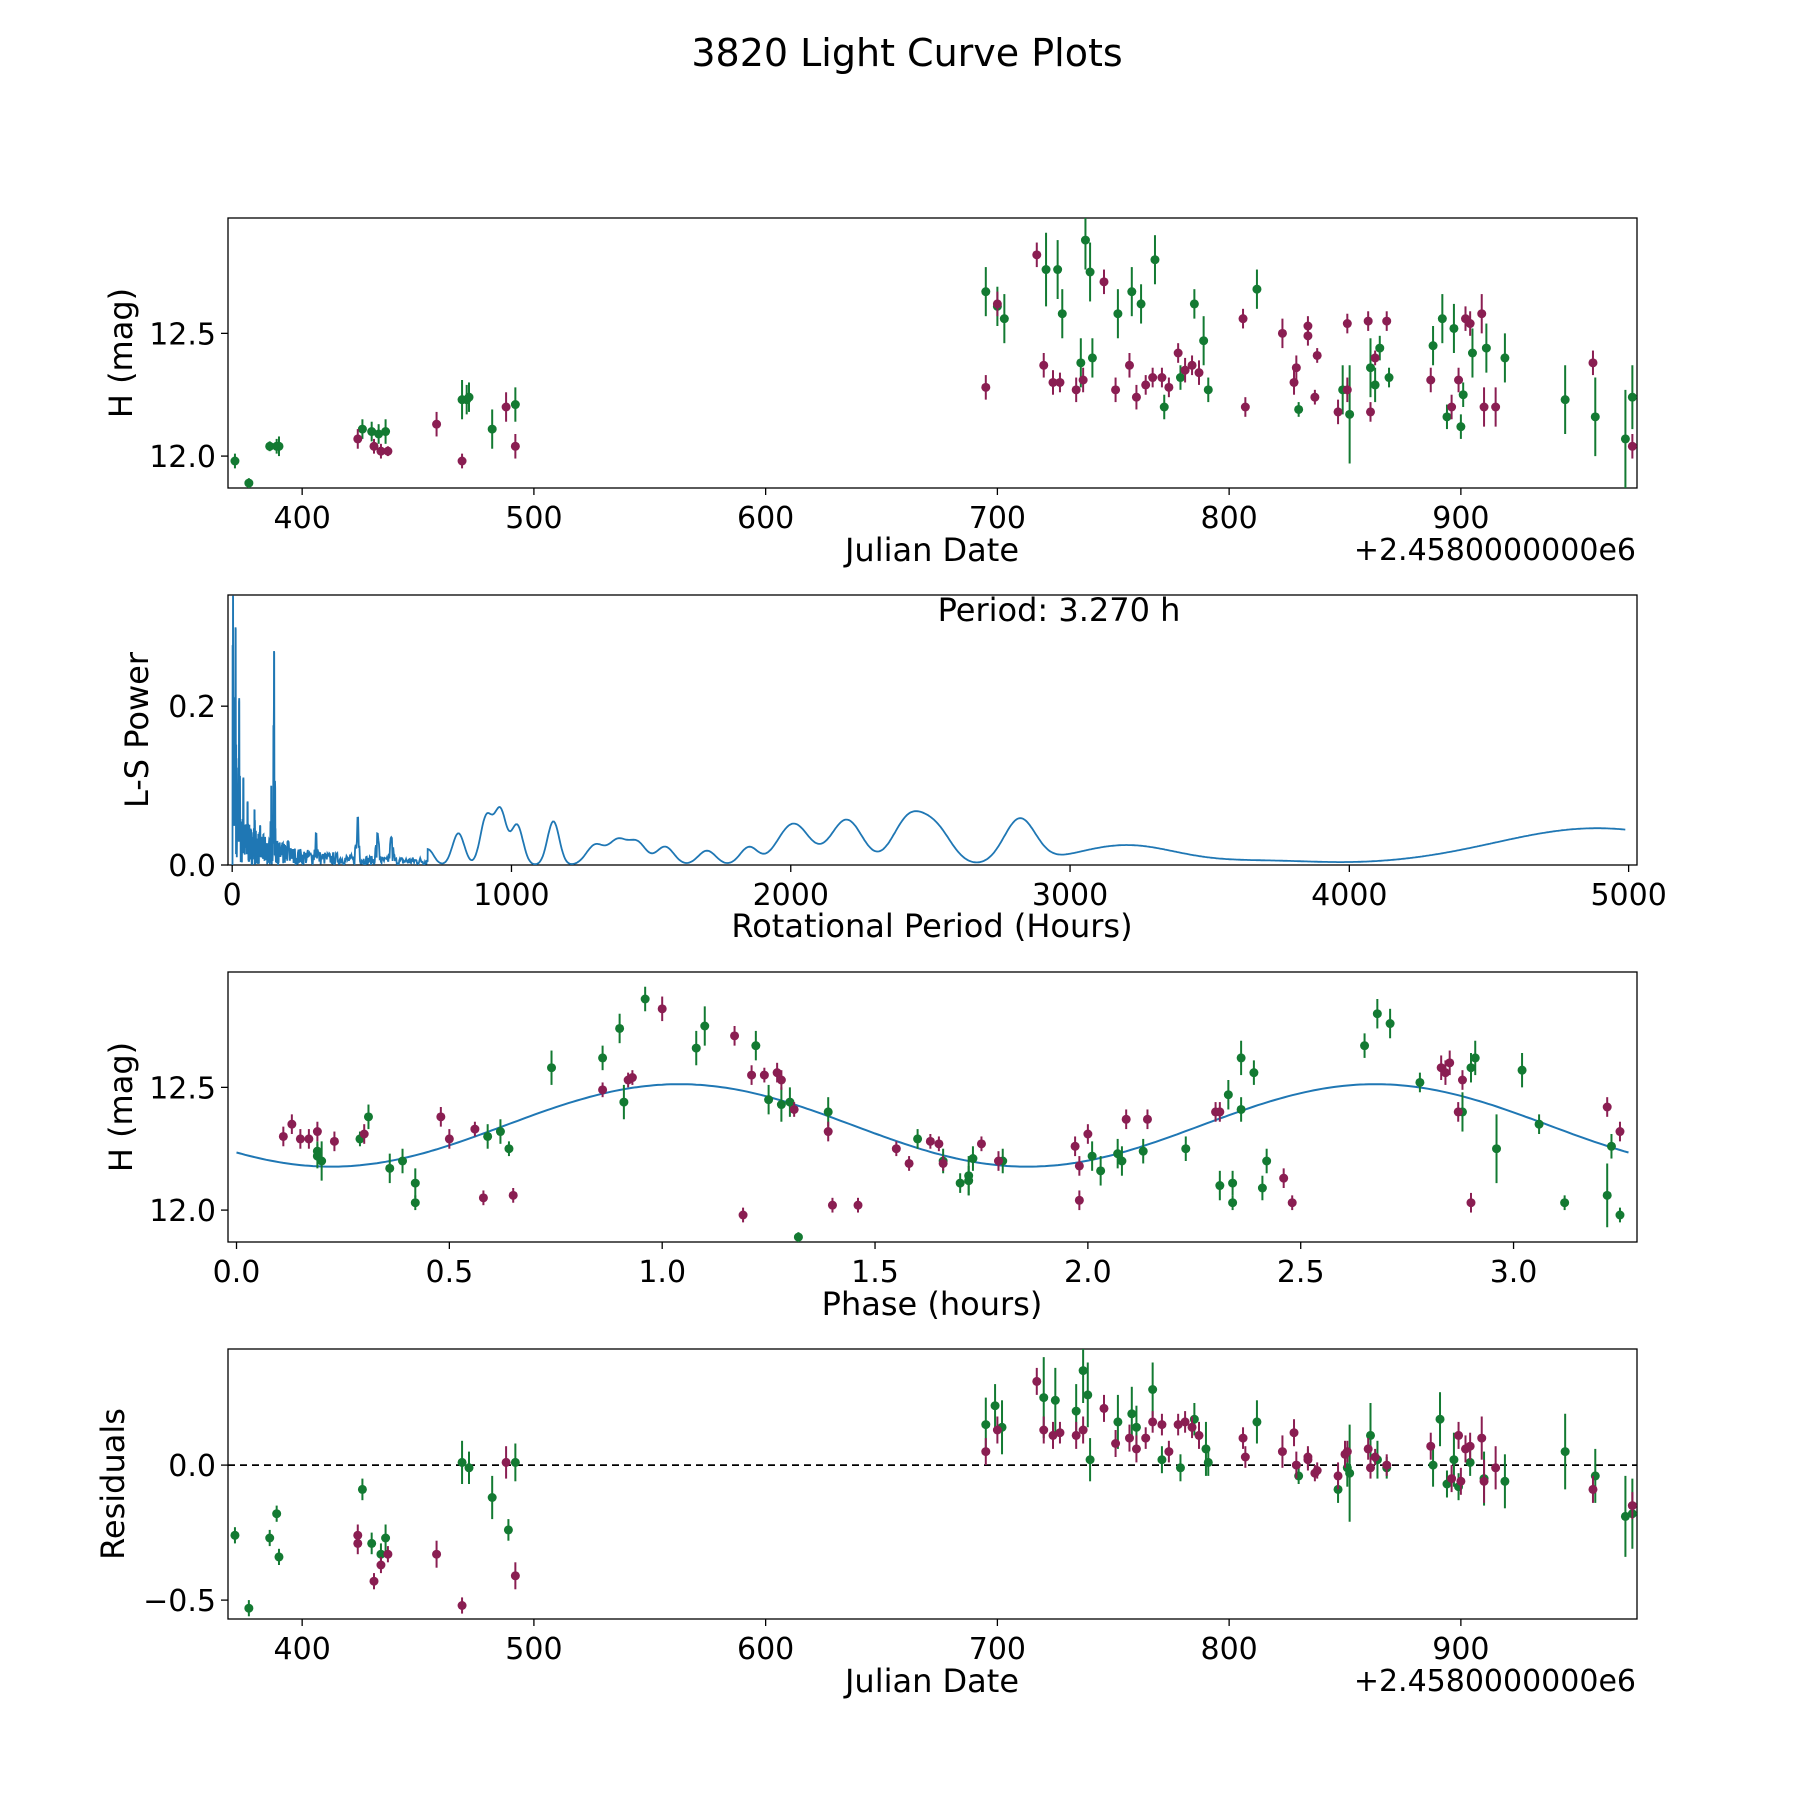  I want to click on lightcurve-y-tick-label: 12.5, so click(182, 334).